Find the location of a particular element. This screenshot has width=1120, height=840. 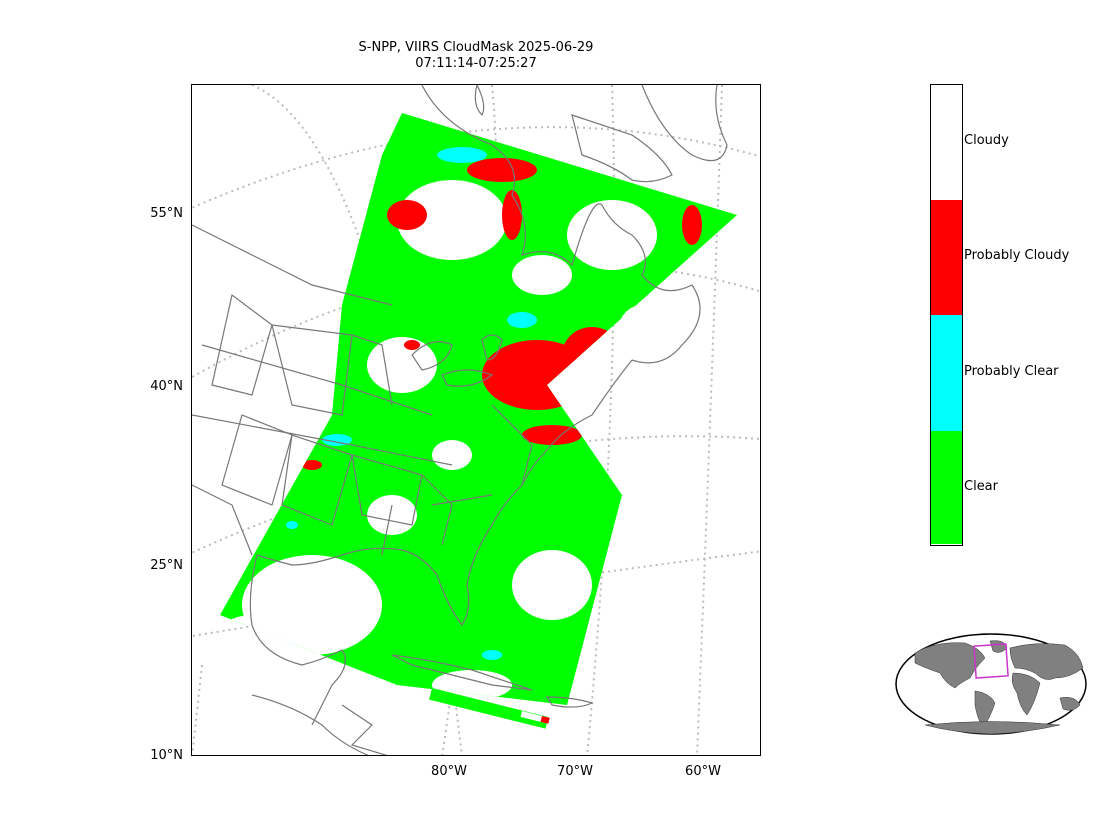

title-line-1: S-NPP, VIIRS CloudMask 2025-06-29 is located at coordinates (476, 47).